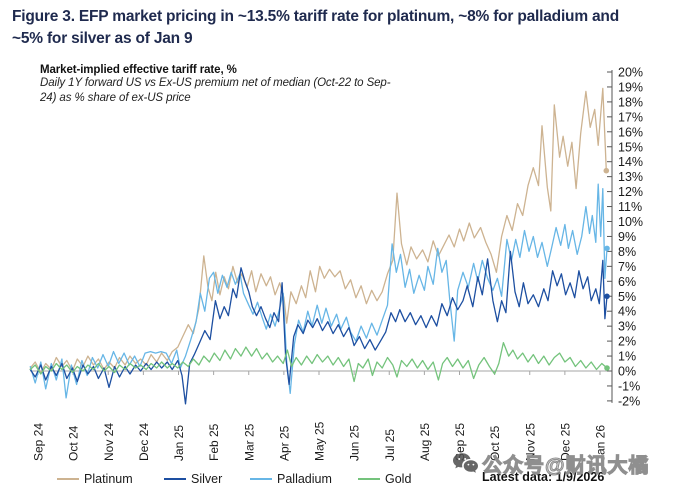  What do you see at coordinates (109, 442) in the screenshot?
I see `x-tick-label: Nov 24` at bounding box center [109, 442].